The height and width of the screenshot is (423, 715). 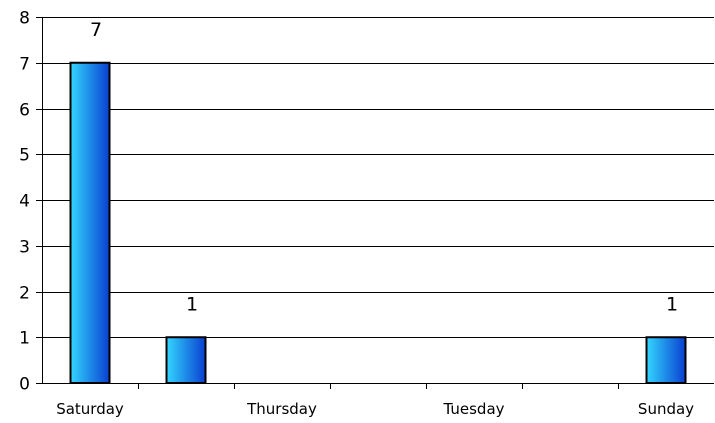 What do you see at coordinates (24, 248) in the screenshot?
I see `y-tick-label-3: 3` at bounding box center [24, 248].